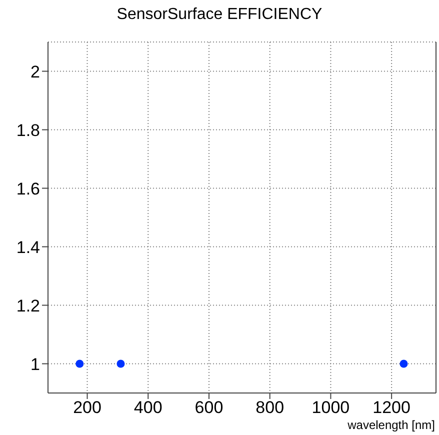 This screenshot has width=439, height=435. What do you see at coordinates (28, 188) in the screenshot?
I see `y-tick-label: 1.6` at bounding box center [28, 188].